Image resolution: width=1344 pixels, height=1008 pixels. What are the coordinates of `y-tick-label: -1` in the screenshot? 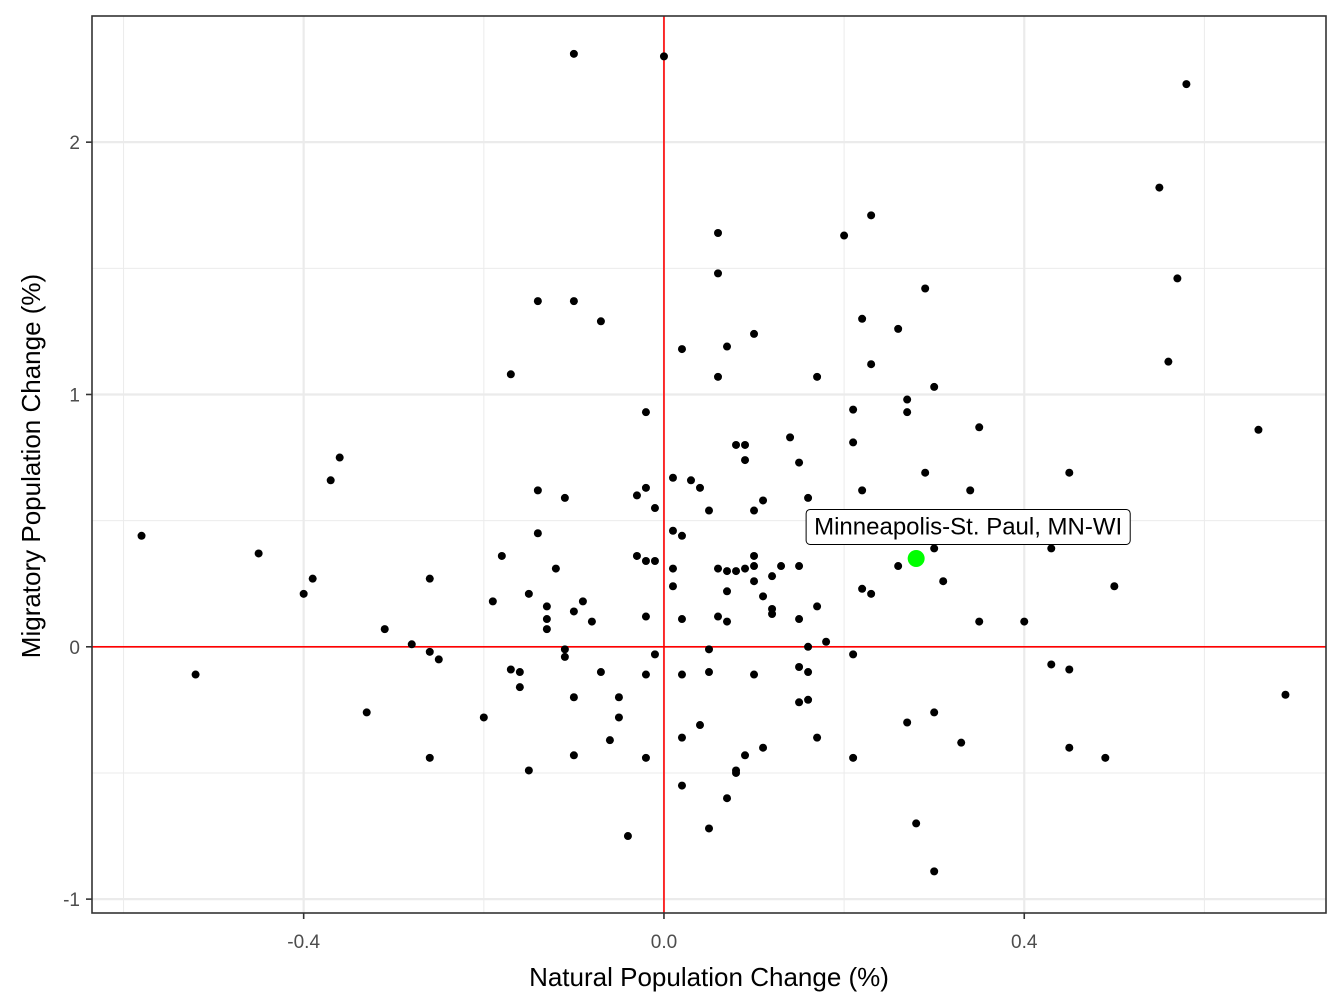 It's located at (71, 900).